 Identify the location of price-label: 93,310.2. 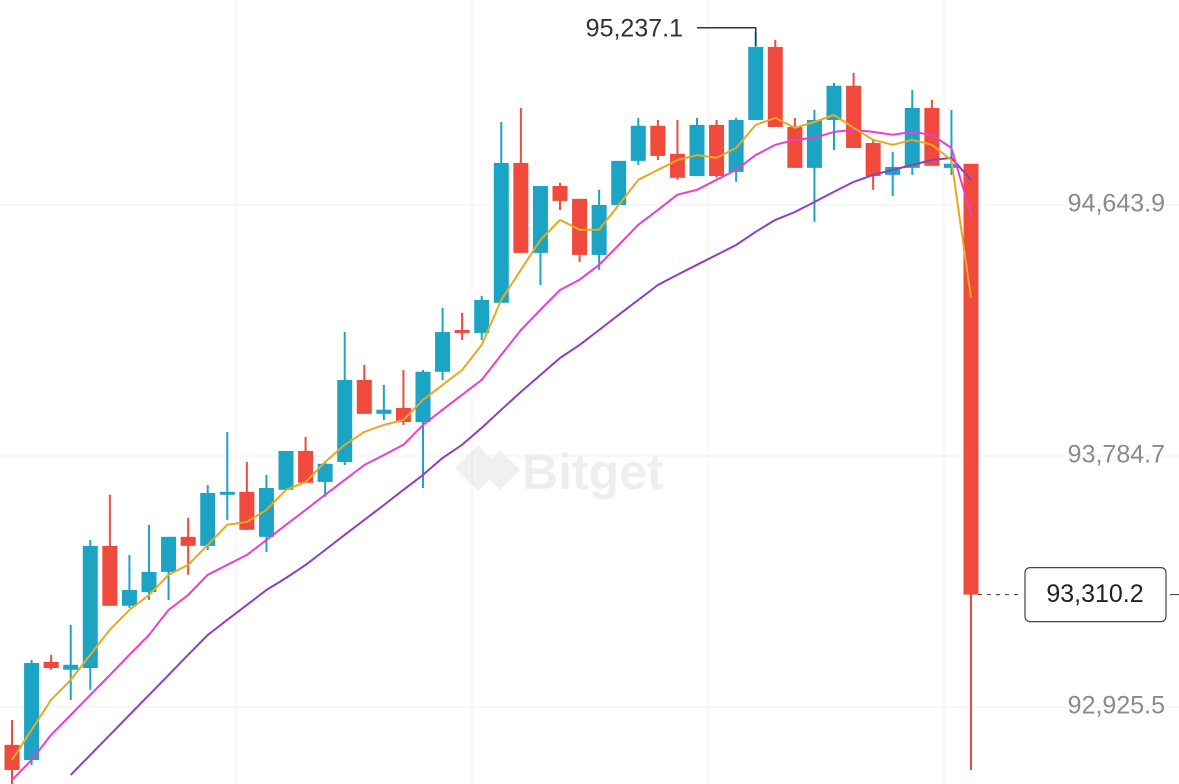
(1094, 594).